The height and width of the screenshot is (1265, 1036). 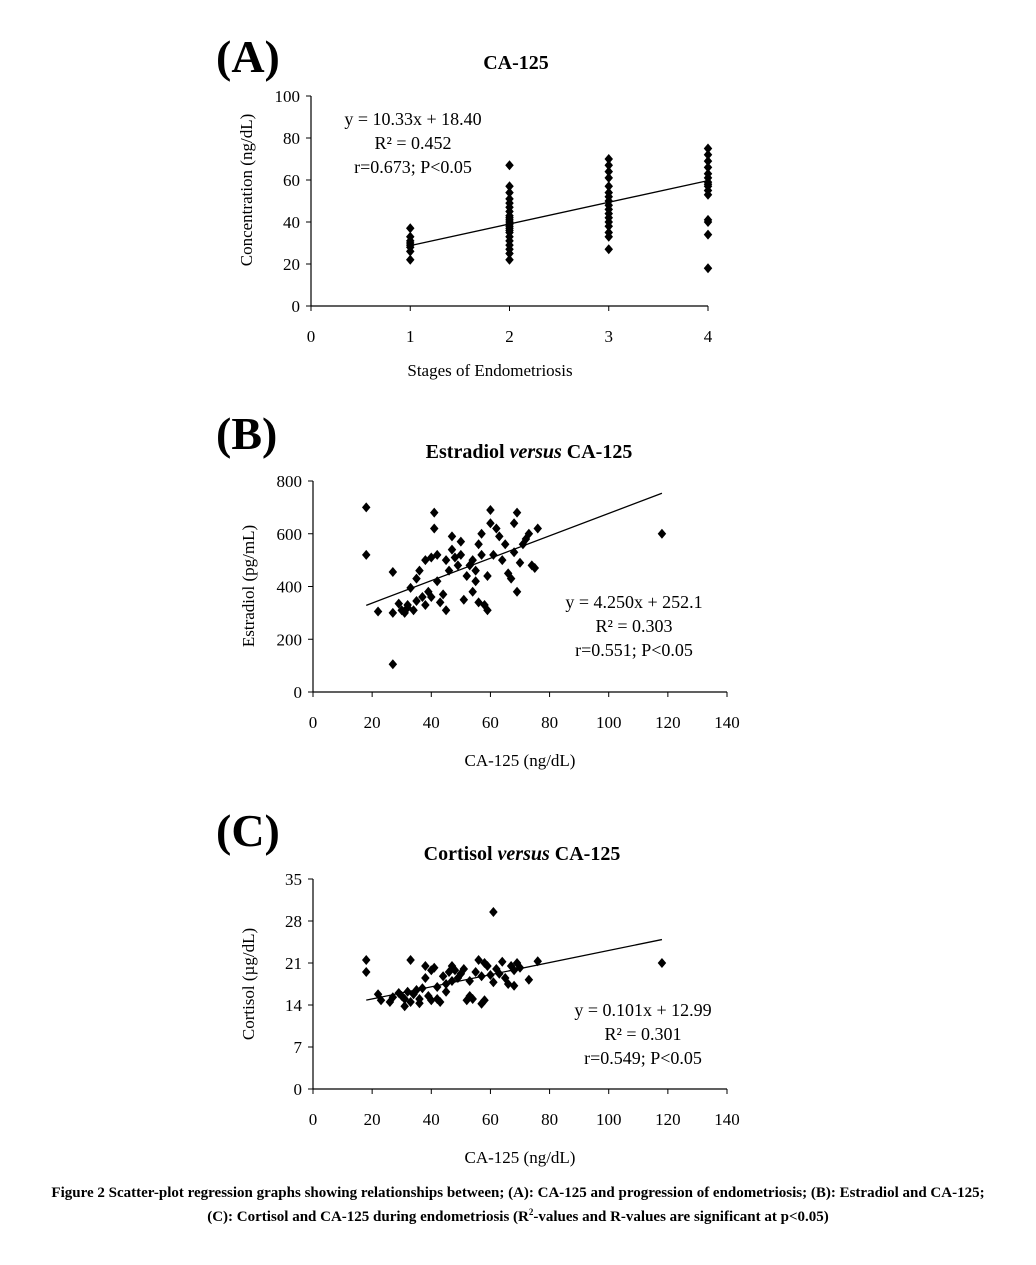 What do you see at coordinates (291, 264) in the screenshot?
I see `y-tick-label: 20` at bounding box center [291, 264].